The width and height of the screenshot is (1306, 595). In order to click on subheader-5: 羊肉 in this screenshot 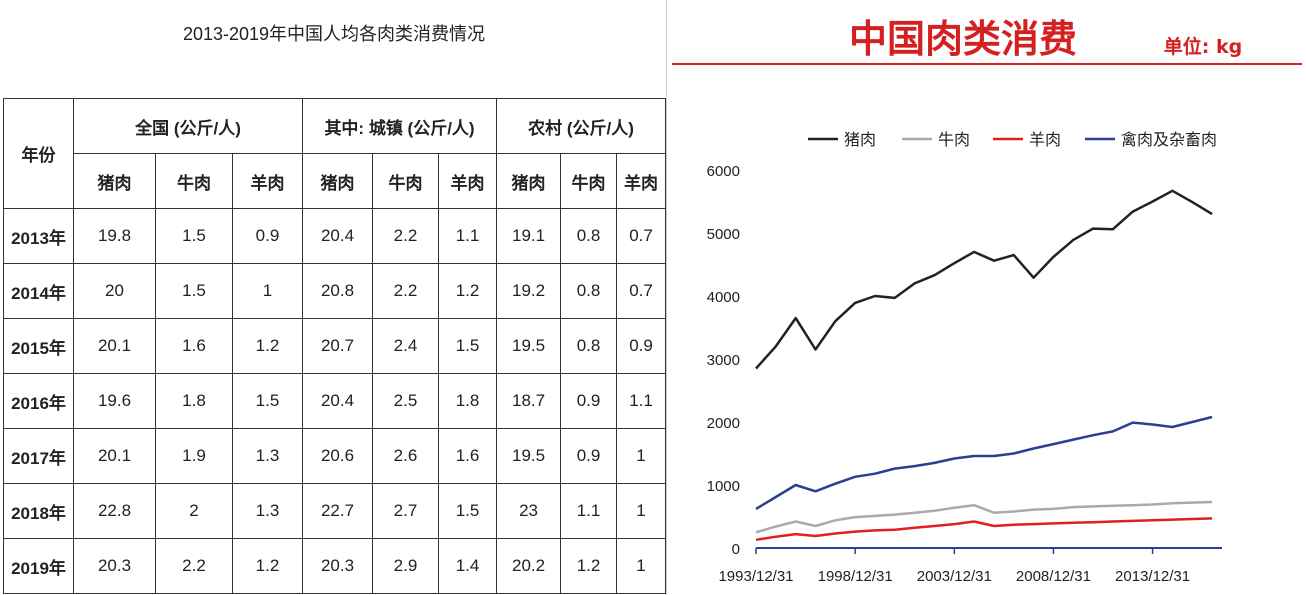, I will do `click(467, 181)`.